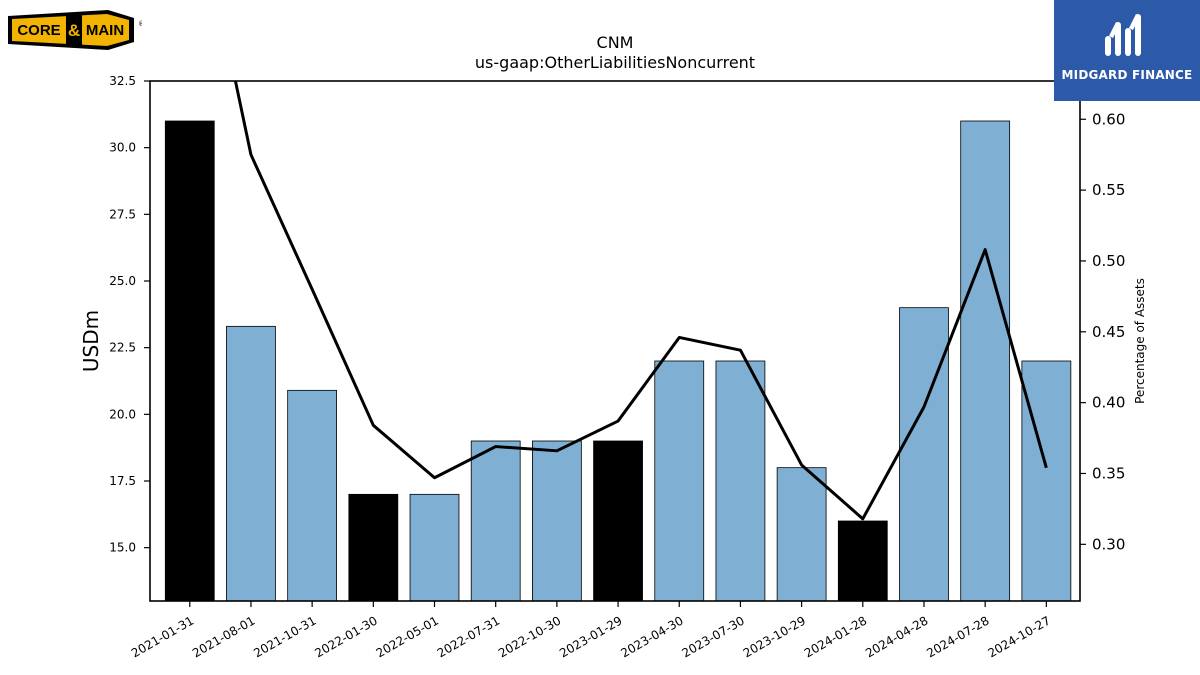 The height and width of the screenshot is (675, 1200). Describe the element at coordinates (122, 81) in the screenshot. I see `y-tick-label: 32.5` at that location.